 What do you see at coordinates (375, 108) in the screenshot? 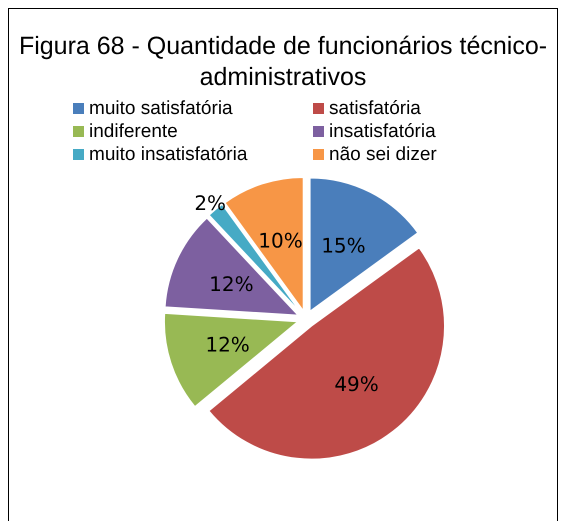
I see `legend-label: satisfatória` at bounding box center [375, 108].